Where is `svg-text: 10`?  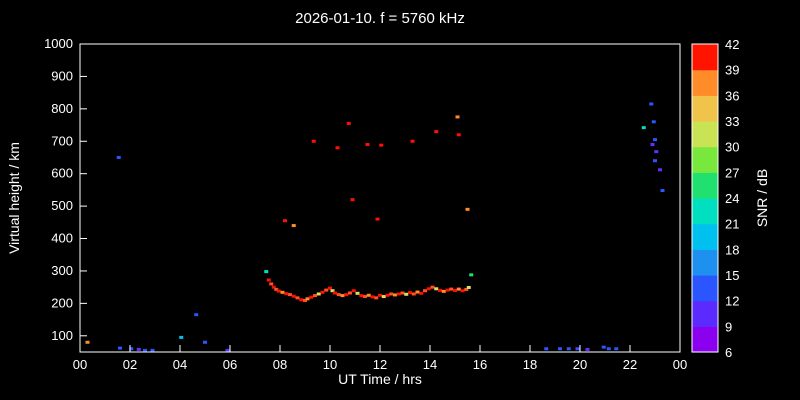
svg-text: 10 is located at coordinates (330, 364).